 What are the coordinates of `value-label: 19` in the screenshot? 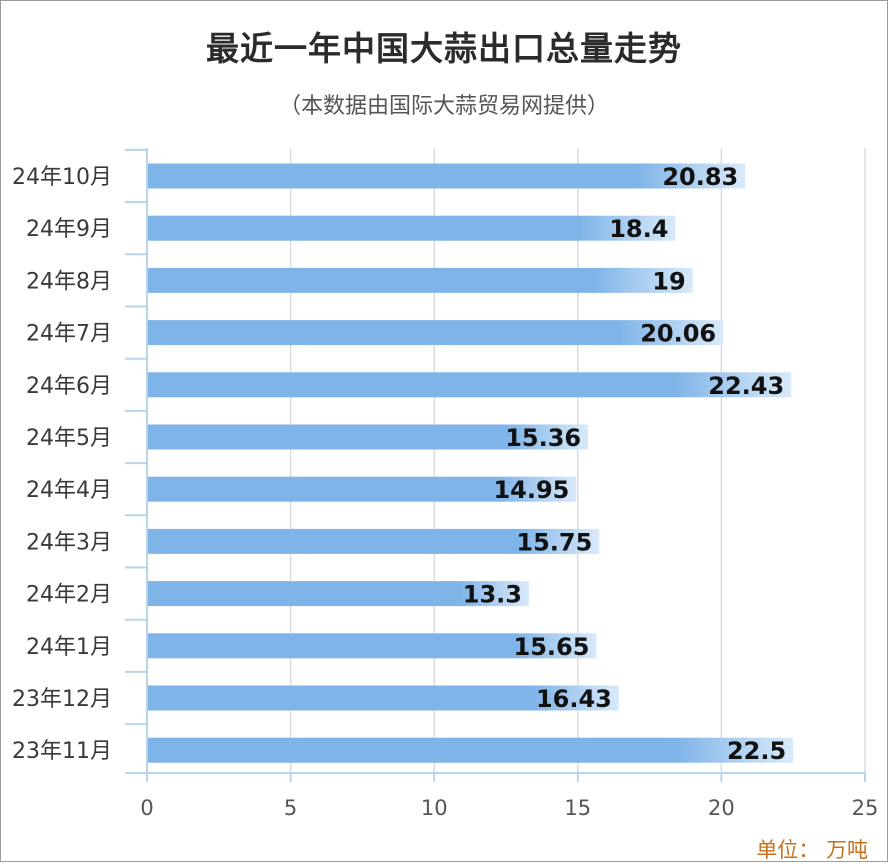 It's located at (668, 281).